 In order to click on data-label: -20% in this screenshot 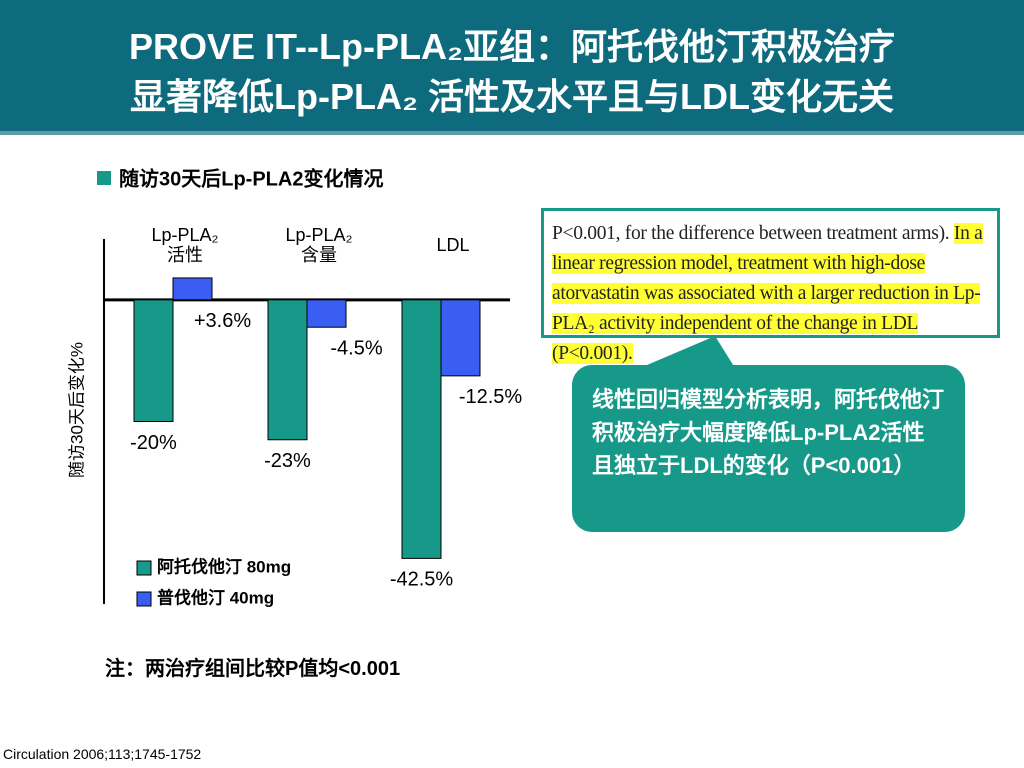, I will do `click(153, 443)`.